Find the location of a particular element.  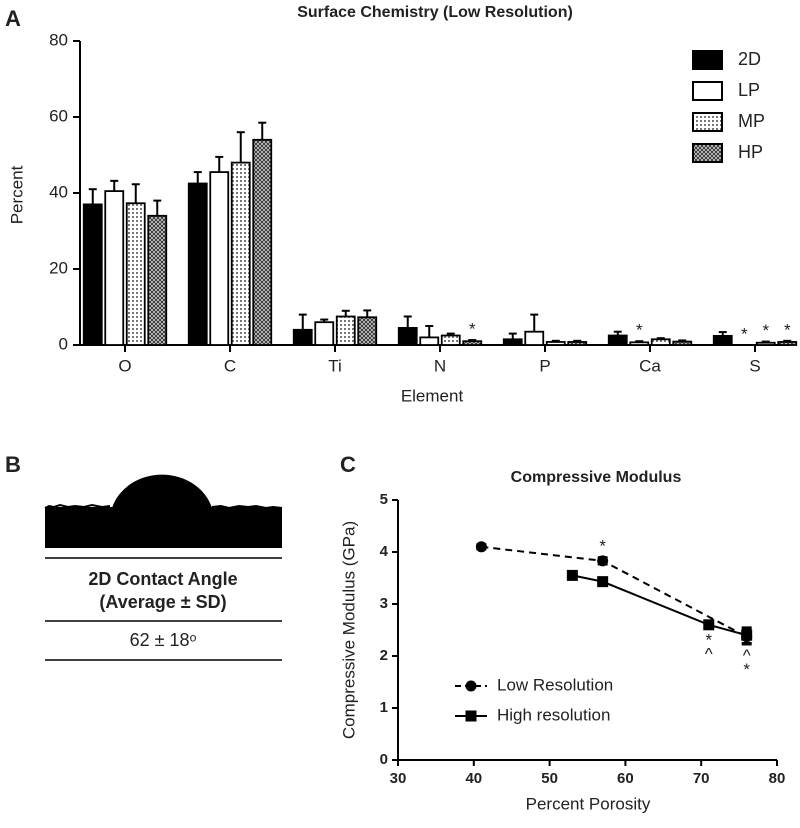

x-axis-label: Element is located at coordinates (432, 395).